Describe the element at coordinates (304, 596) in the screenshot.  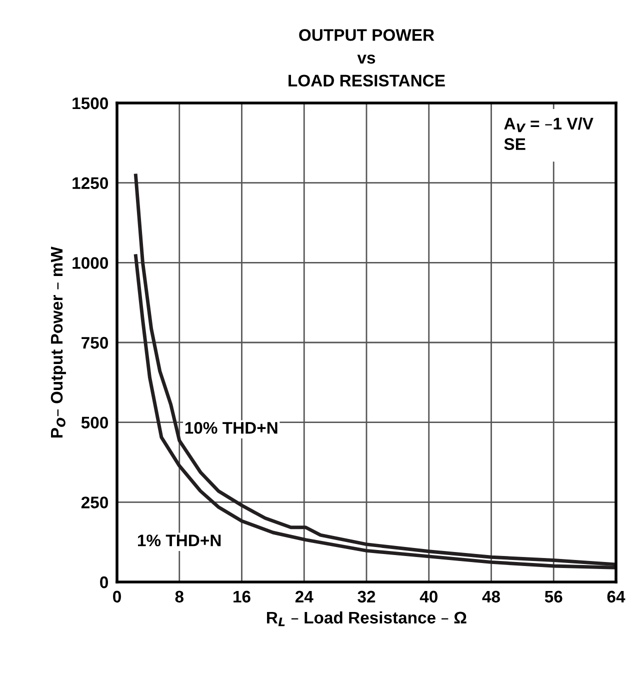
I see `x-tick-label: 24` at that location.